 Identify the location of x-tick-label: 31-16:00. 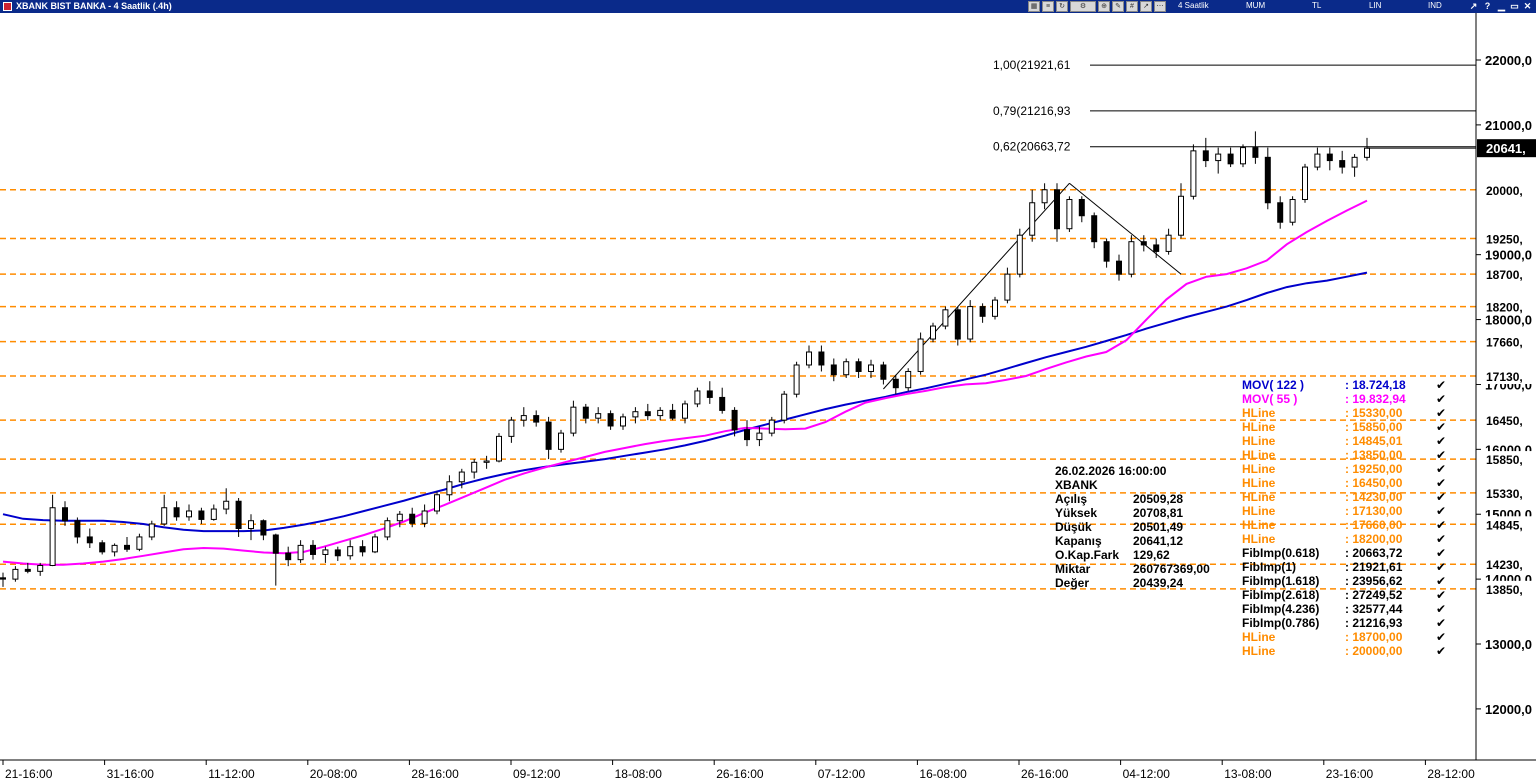
(131, 774).